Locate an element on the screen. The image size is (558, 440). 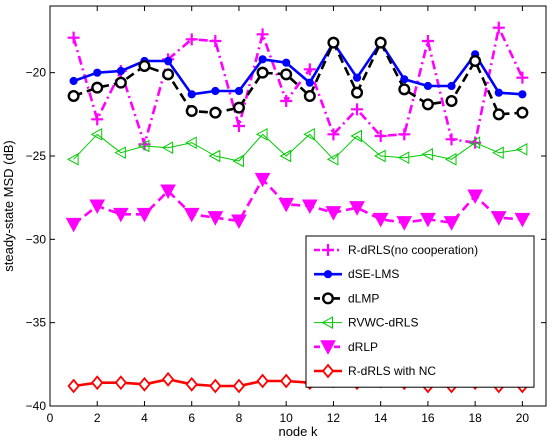
legend-label: RVWC-dRLS is located at coordinates (383, 323).